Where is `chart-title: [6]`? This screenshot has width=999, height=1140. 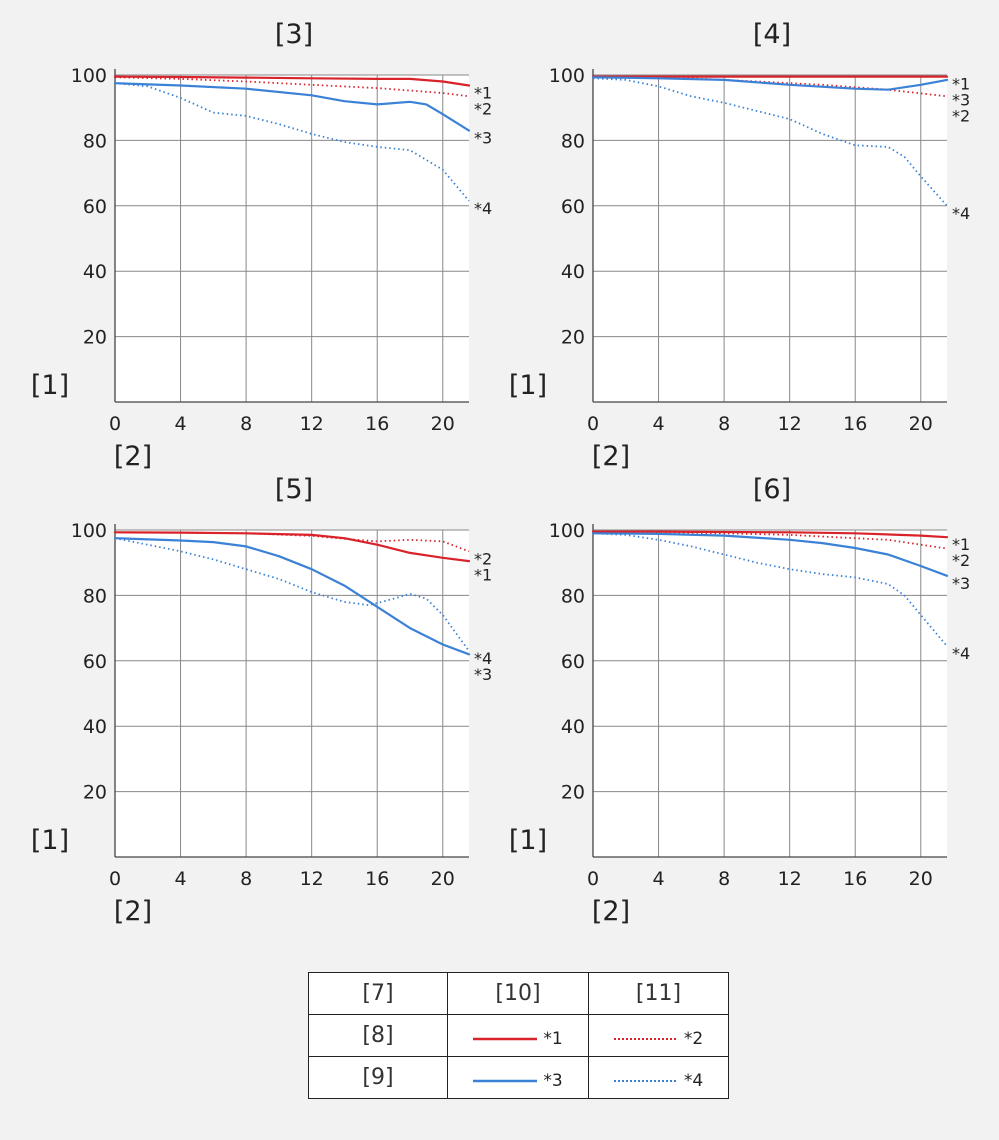 chart-title: [6] is located at coordinates (772, 489).